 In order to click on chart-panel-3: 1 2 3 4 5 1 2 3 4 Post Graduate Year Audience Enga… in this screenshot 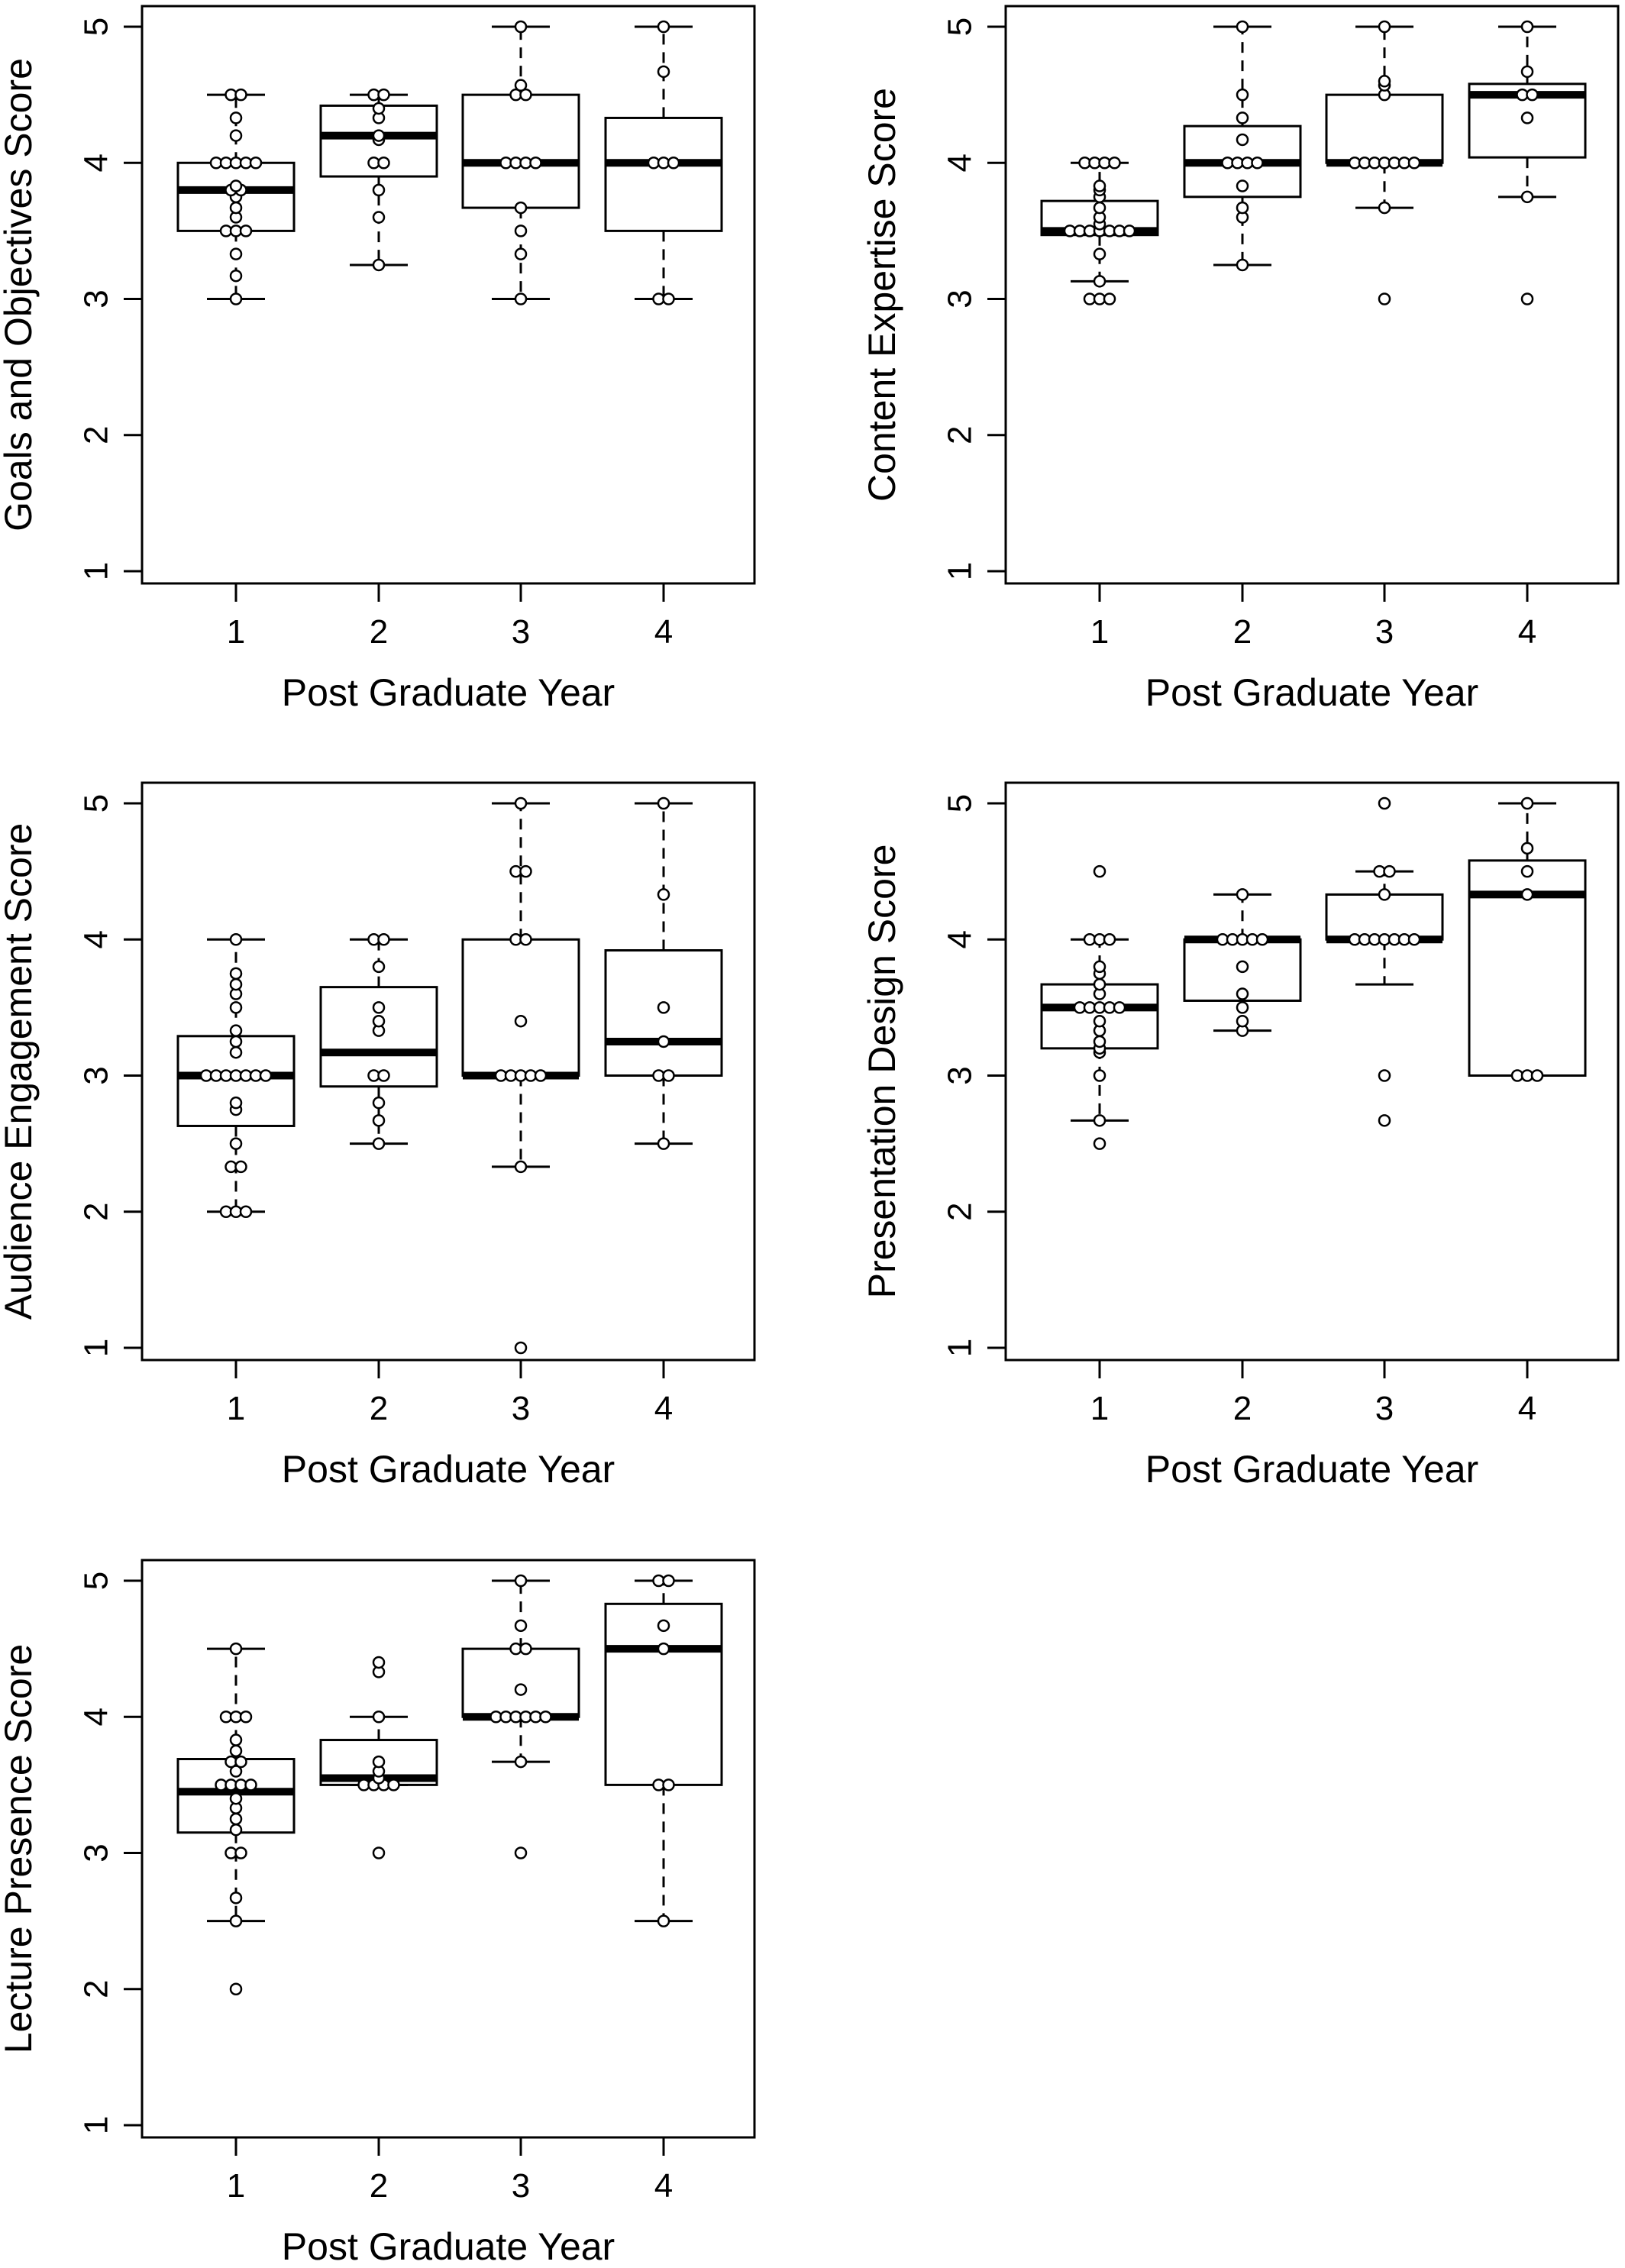, I will do `click(378, 1136)`.